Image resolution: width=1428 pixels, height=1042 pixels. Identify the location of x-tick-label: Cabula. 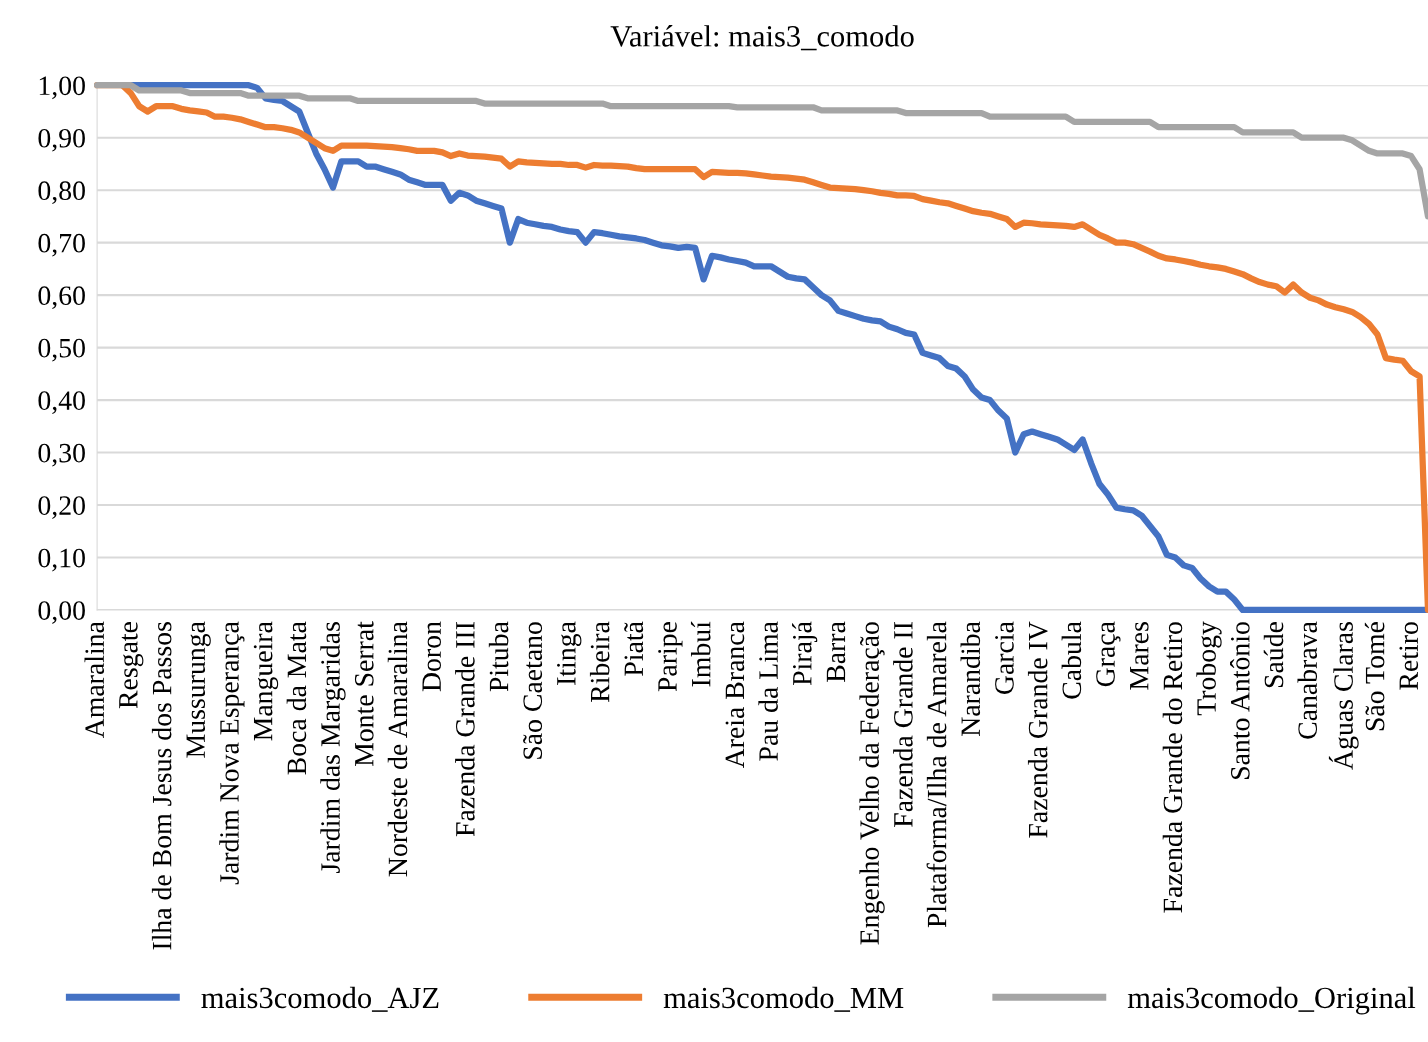
(1071, 660).